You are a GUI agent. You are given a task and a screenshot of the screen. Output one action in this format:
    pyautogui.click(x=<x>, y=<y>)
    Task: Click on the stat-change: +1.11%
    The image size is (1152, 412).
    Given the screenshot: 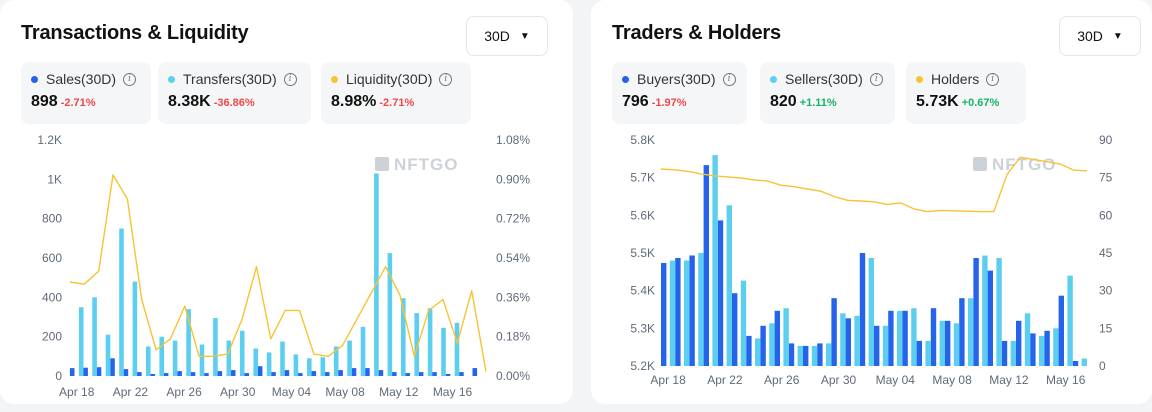 What is the action you would take?
    pyautogui.click(x=818, y=103)
    